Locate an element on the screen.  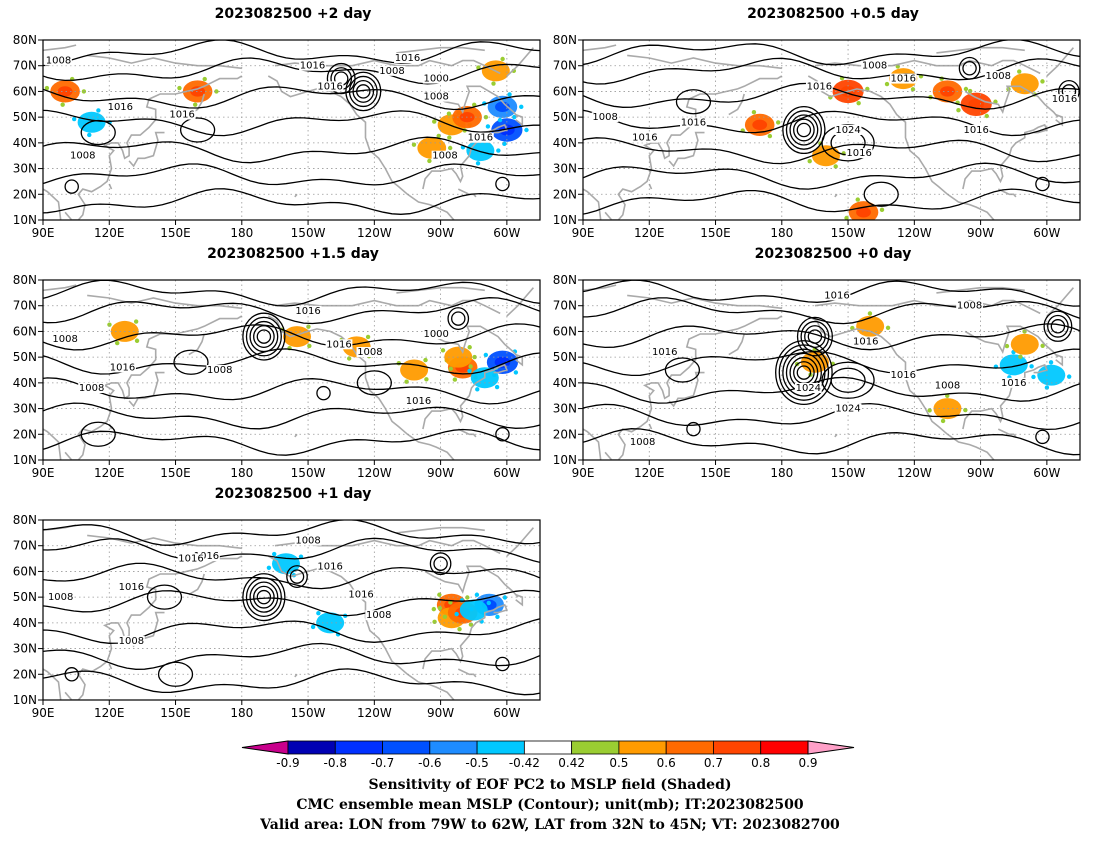
x-tick-label: 90W is located at coordinates (440, 233).